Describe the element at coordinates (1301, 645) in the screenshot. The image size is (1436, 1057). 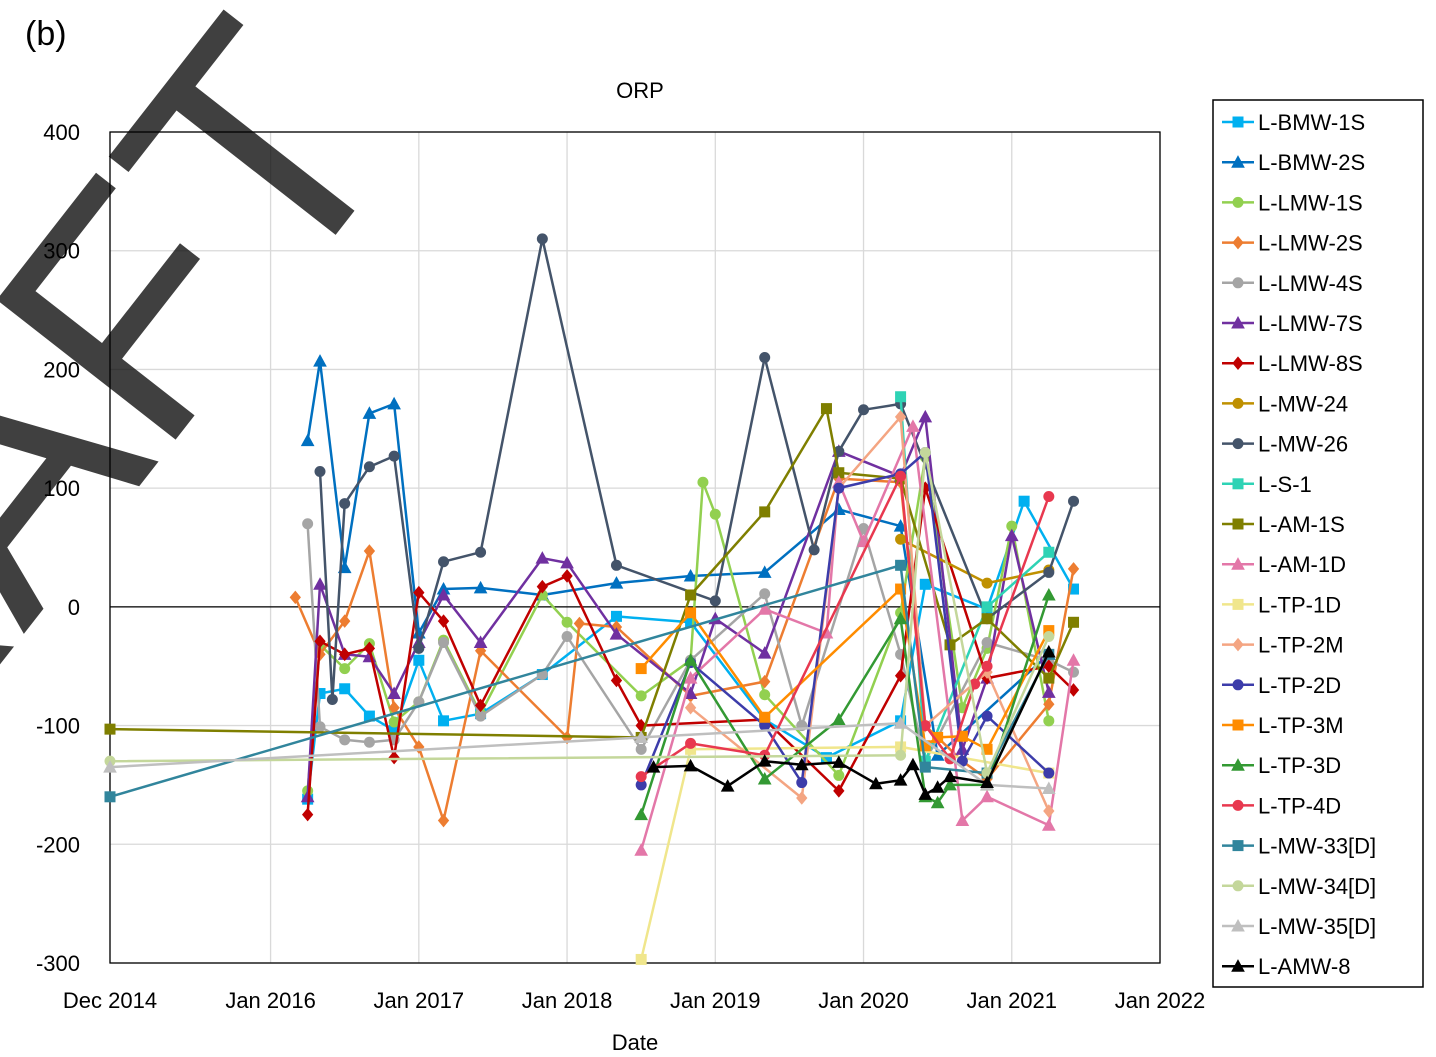
I see `legend-label: L-TP-2M` at that location.